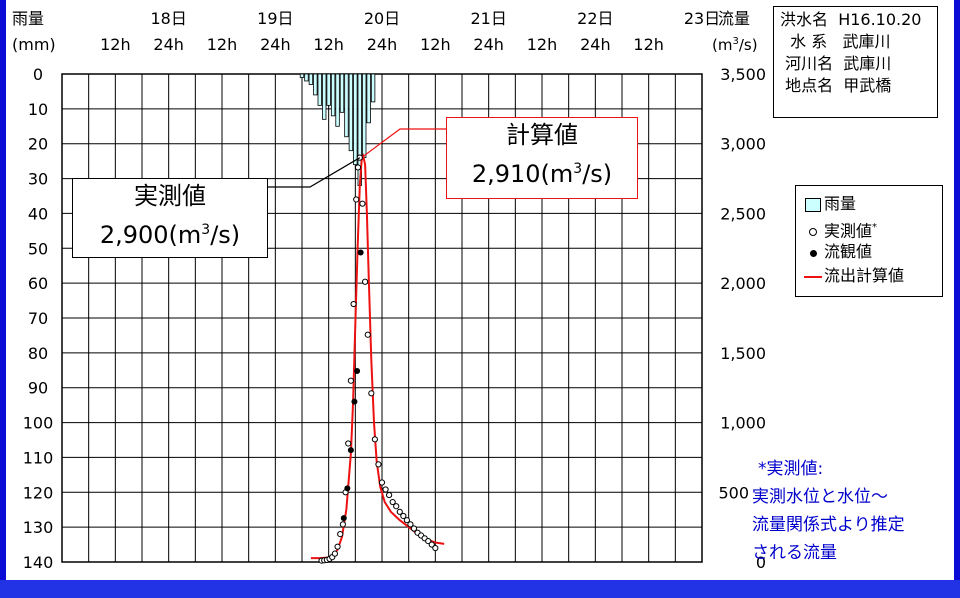 The image size is (960, 598). What do you see at coordinates (38, 562) in the screenshot?
I see `rain-tick-label: 140` at bounding box center [38, 562].